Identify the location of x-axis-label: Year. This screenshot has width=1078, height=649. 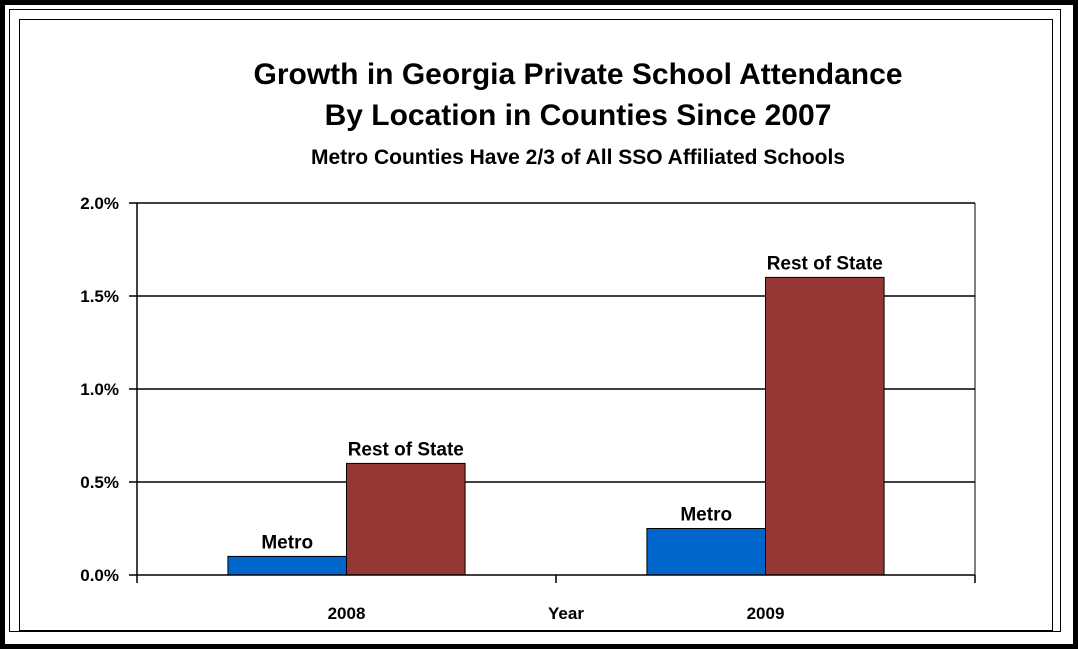
(566, 613).